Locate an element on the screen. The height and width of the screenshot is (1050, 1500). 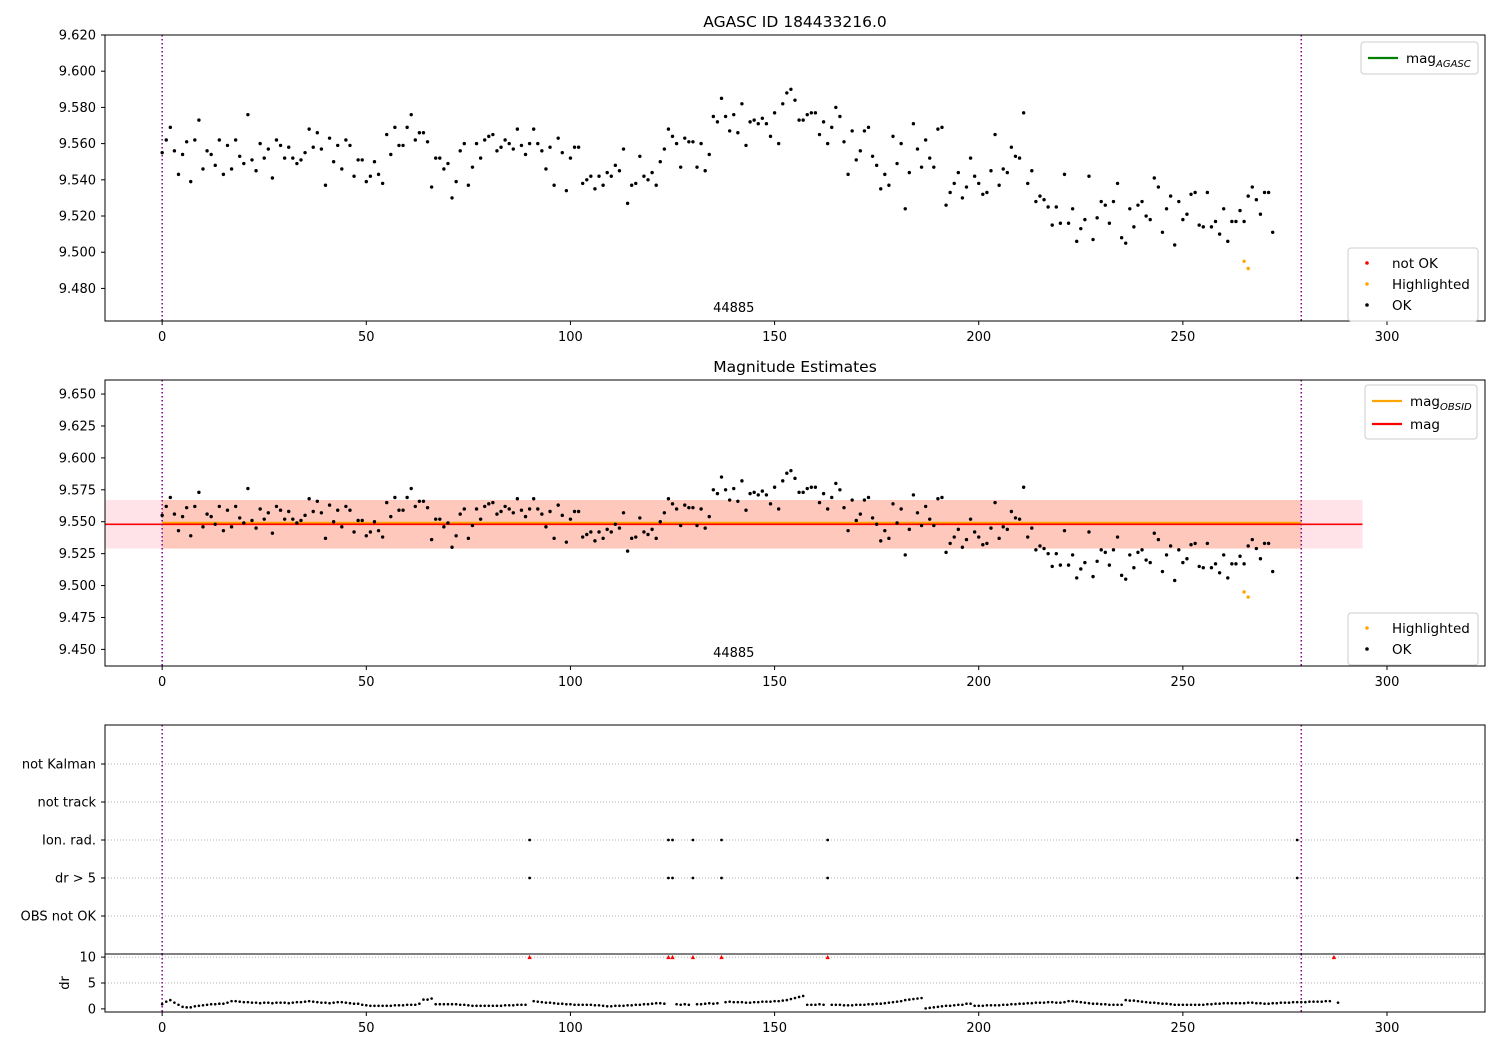
panel-dr: 0 50 100 150 200 250 300 0 5 10 dr is located at coordinates (772, 993).